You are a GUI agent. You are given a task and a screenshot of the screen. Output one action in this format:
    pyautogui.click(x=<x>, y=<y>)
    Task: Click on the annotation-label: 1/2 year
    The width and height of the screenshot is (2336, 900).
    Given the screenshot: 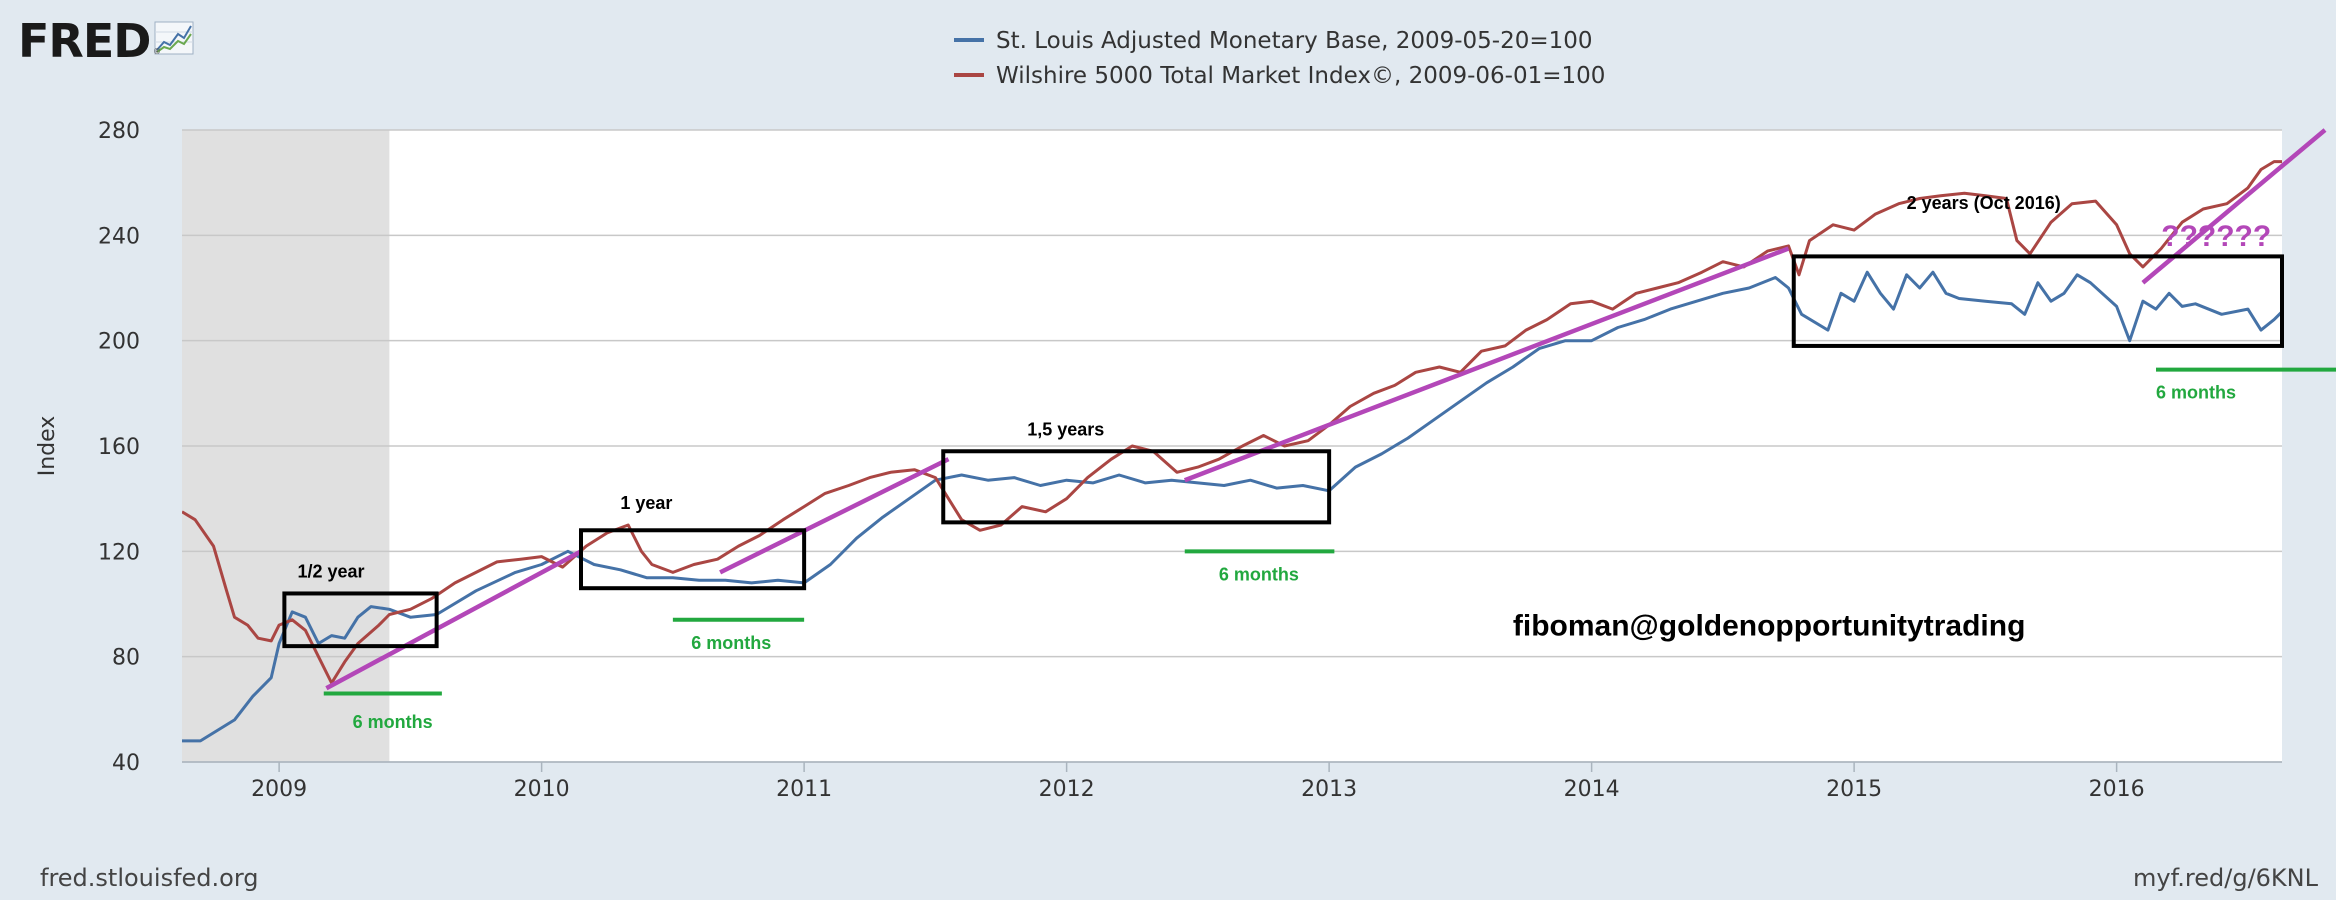 What is the action you would take?
    pyautogui.click(x=331, y=572)
    